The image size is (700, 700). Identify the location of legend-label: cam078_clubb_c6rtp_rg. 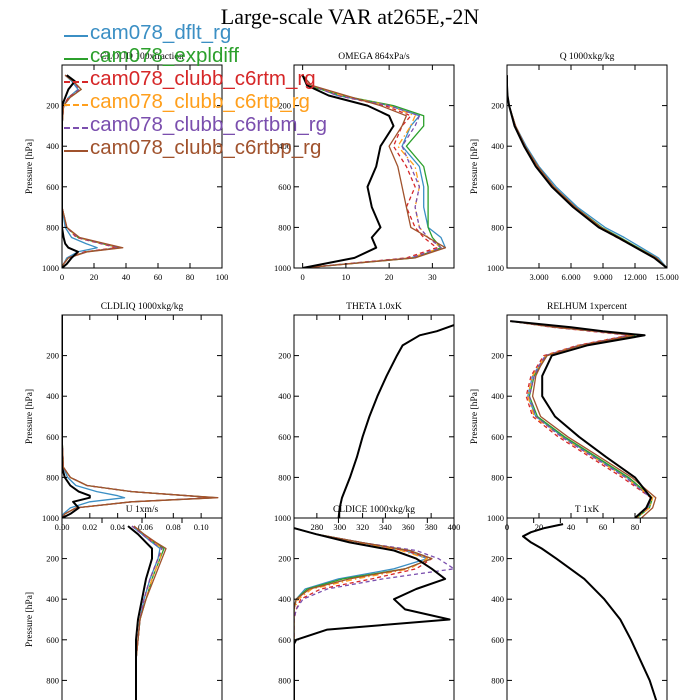
(200, 101).